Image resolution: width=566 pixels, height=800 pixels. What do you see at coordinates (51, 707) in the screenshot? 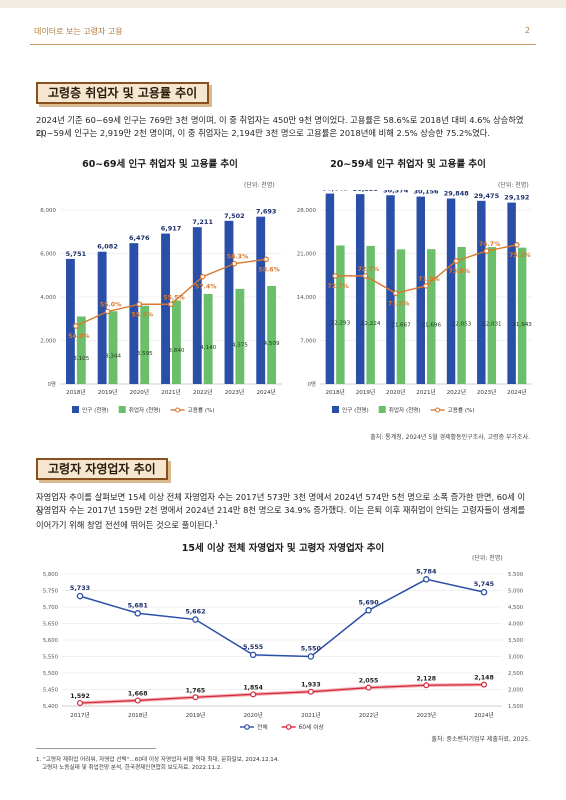
I see `chart3-ytick-left: 5,400` at bounding box center [51, 707].